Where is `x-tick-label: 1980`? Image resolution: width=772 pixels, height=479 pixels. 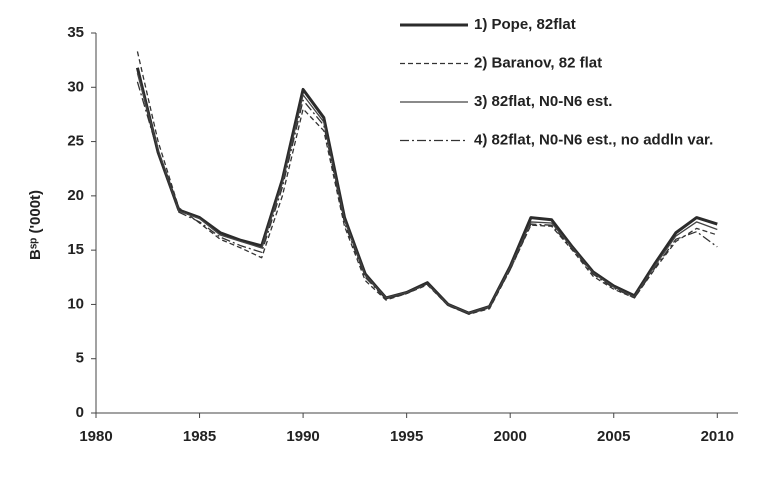
x-tick-label: 1980 is located at coordinates (95, 436).